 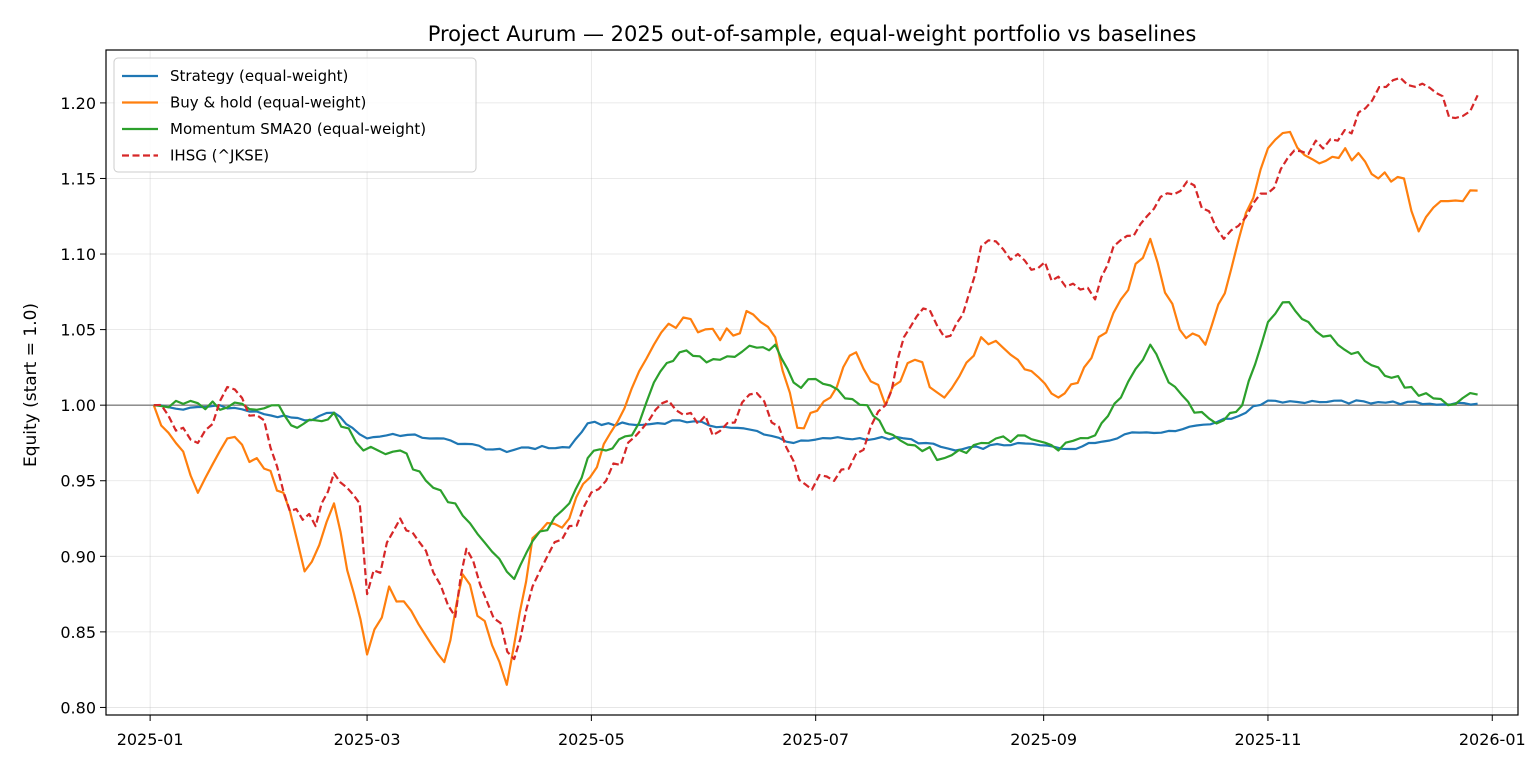 What do you see at coordinates (1043, 739) in the screenshot?
I see `x-tick-label: 2025-09` at bounding box center [1043, 739].